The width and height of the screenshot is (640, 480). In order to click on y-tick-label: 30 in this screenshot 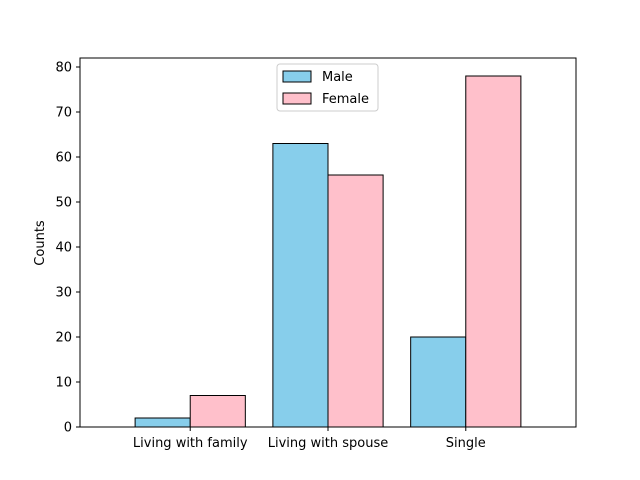, I will do `click(63, 293)`.